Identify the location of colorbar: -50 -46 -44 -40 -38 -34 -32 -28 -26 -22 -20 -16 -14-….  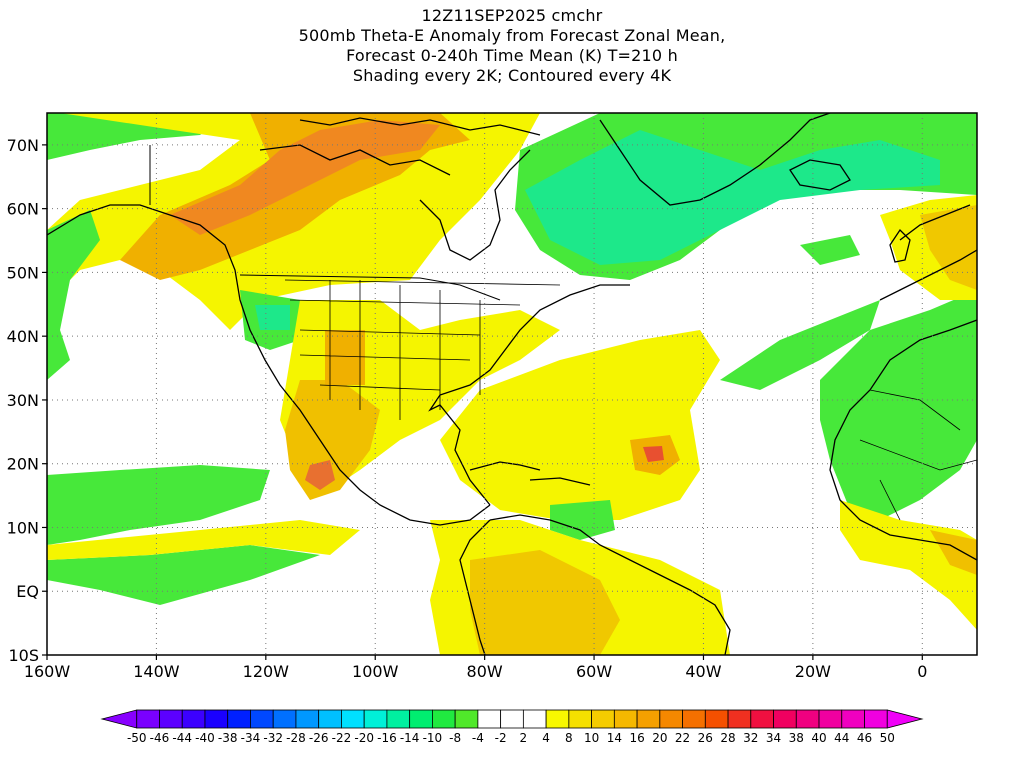
(512, 727).